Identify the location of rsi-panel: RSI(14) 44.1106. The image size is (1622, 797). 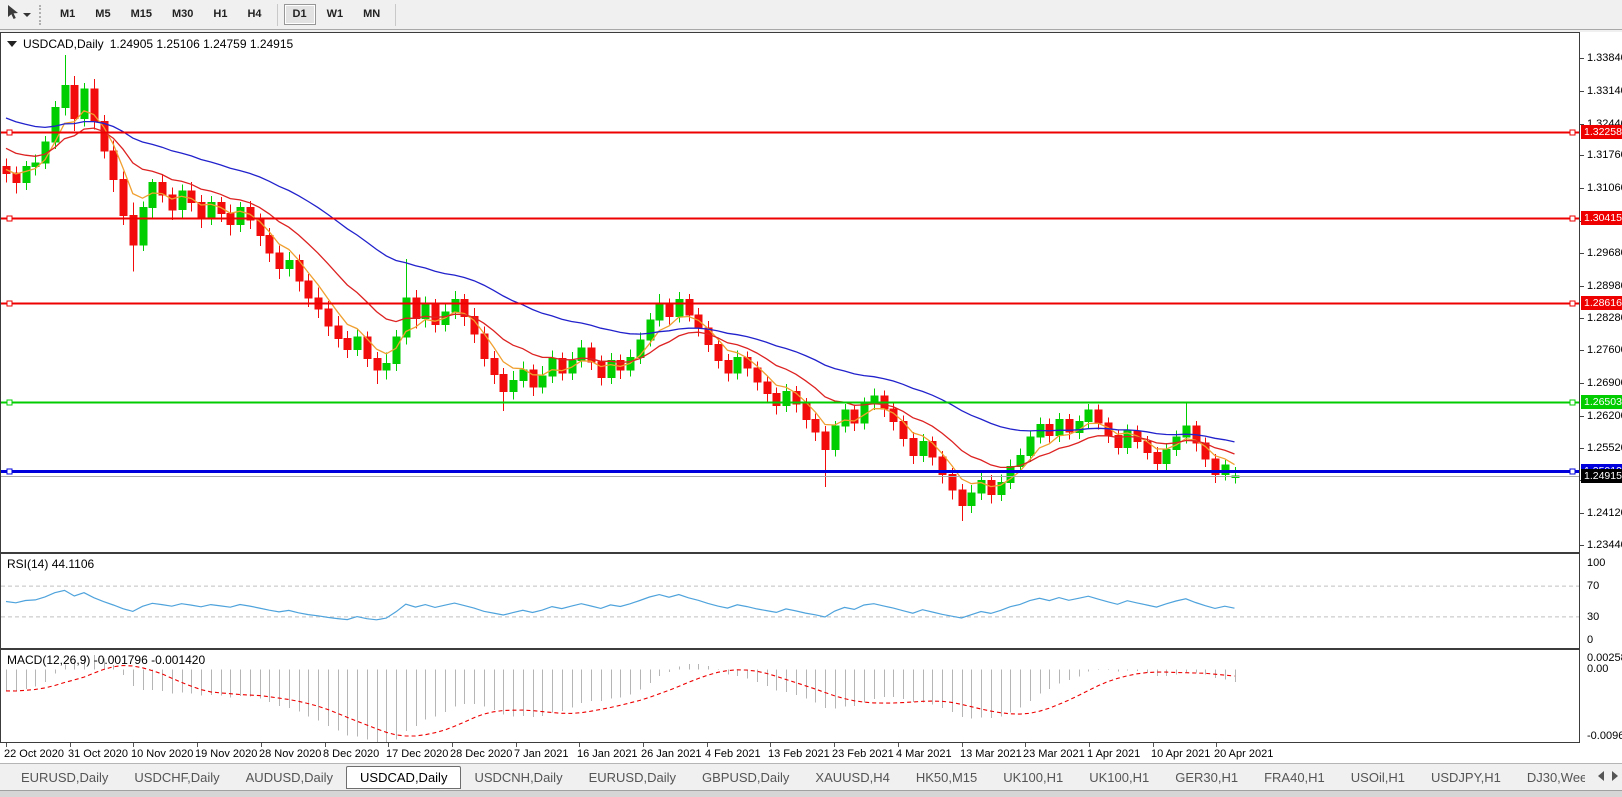
(790, 601).